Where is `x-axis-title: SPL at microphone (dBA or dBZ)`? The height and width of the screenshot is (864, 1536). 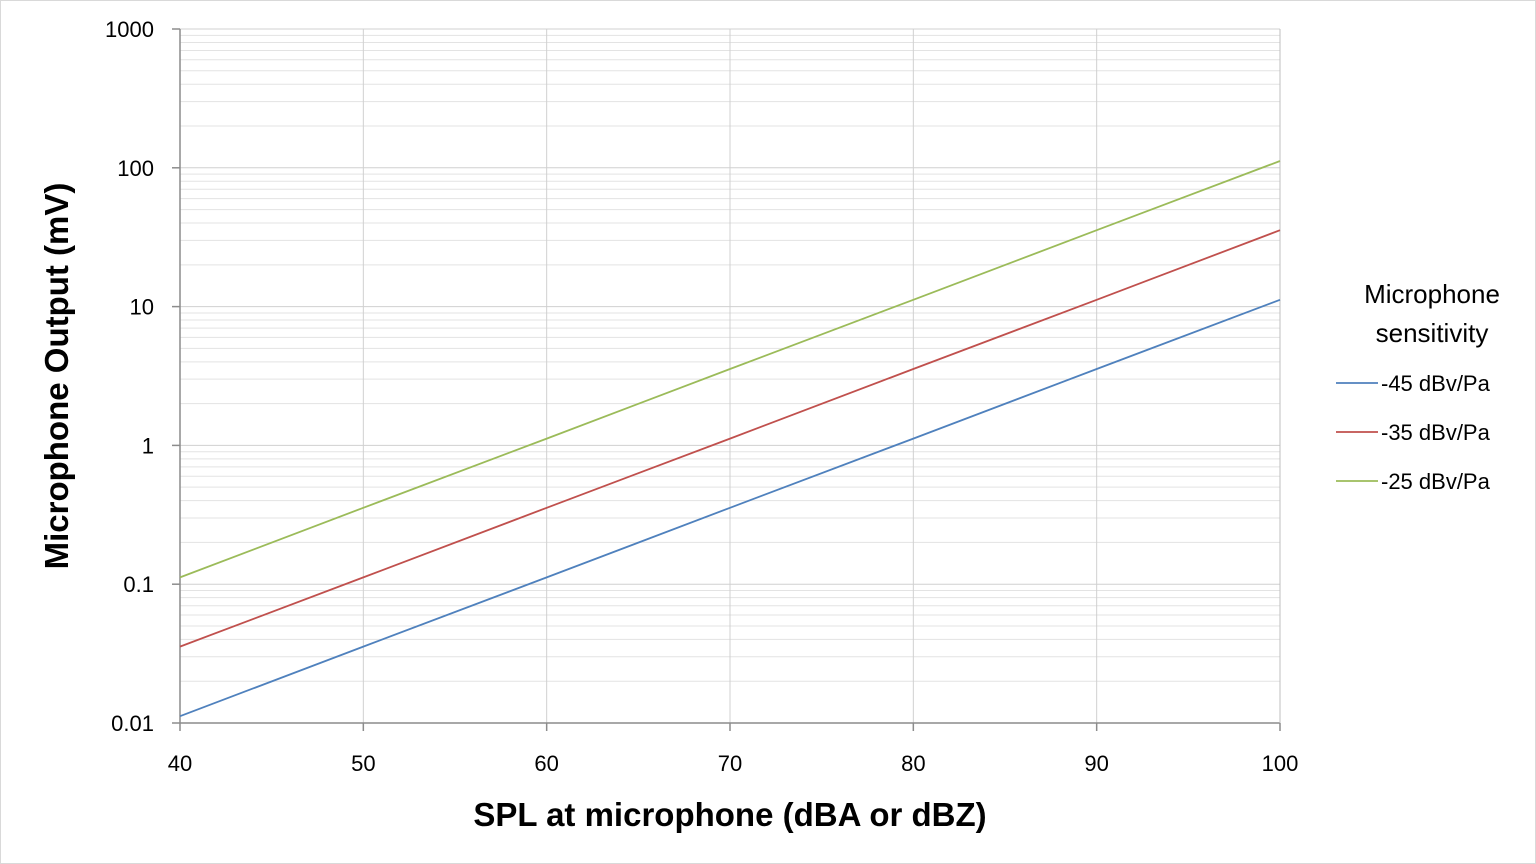 x-axis-title: SPL at microphone (dBA or dBZ) is located at coordinates (729, 814).